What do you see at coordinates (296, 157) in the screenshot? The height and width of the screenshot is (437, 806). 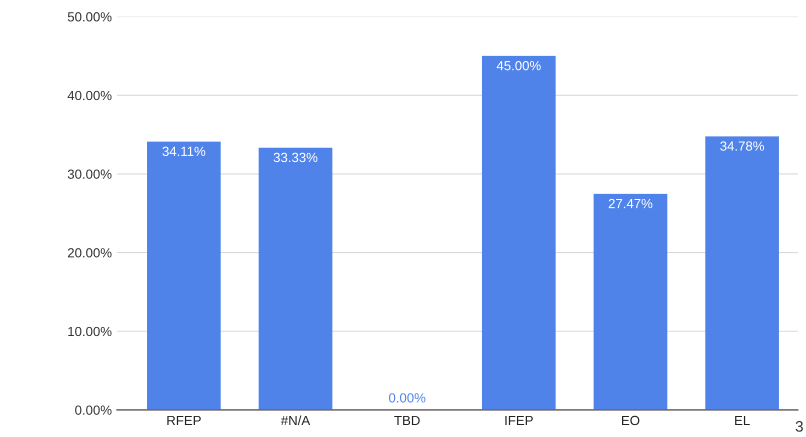 I see `data-label: 33.33%` at bounding box center [296, 157].